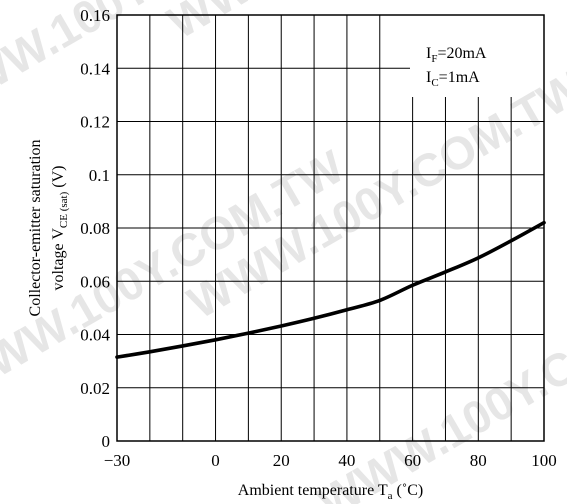 The height and width of the screenshot is (504, 567). Describe the element at coordinates (95, 335) in the screenshot. I see `y-tick-label: 0.04` at that location.